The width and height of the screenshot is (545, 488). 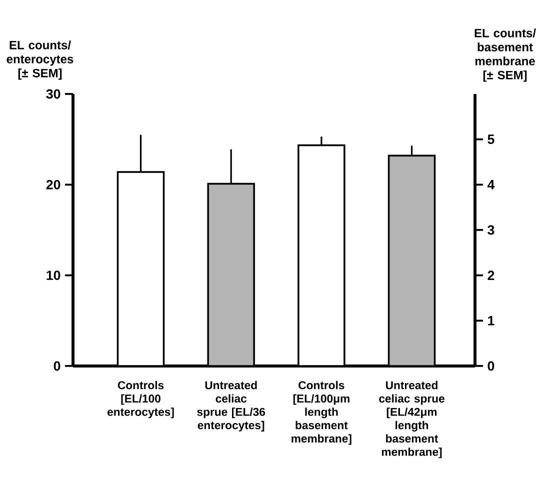 What do you see at coordinates (491, 139) in the screenshot?
I see `y2-tick-label: 5` at bounding box center [491, 139].